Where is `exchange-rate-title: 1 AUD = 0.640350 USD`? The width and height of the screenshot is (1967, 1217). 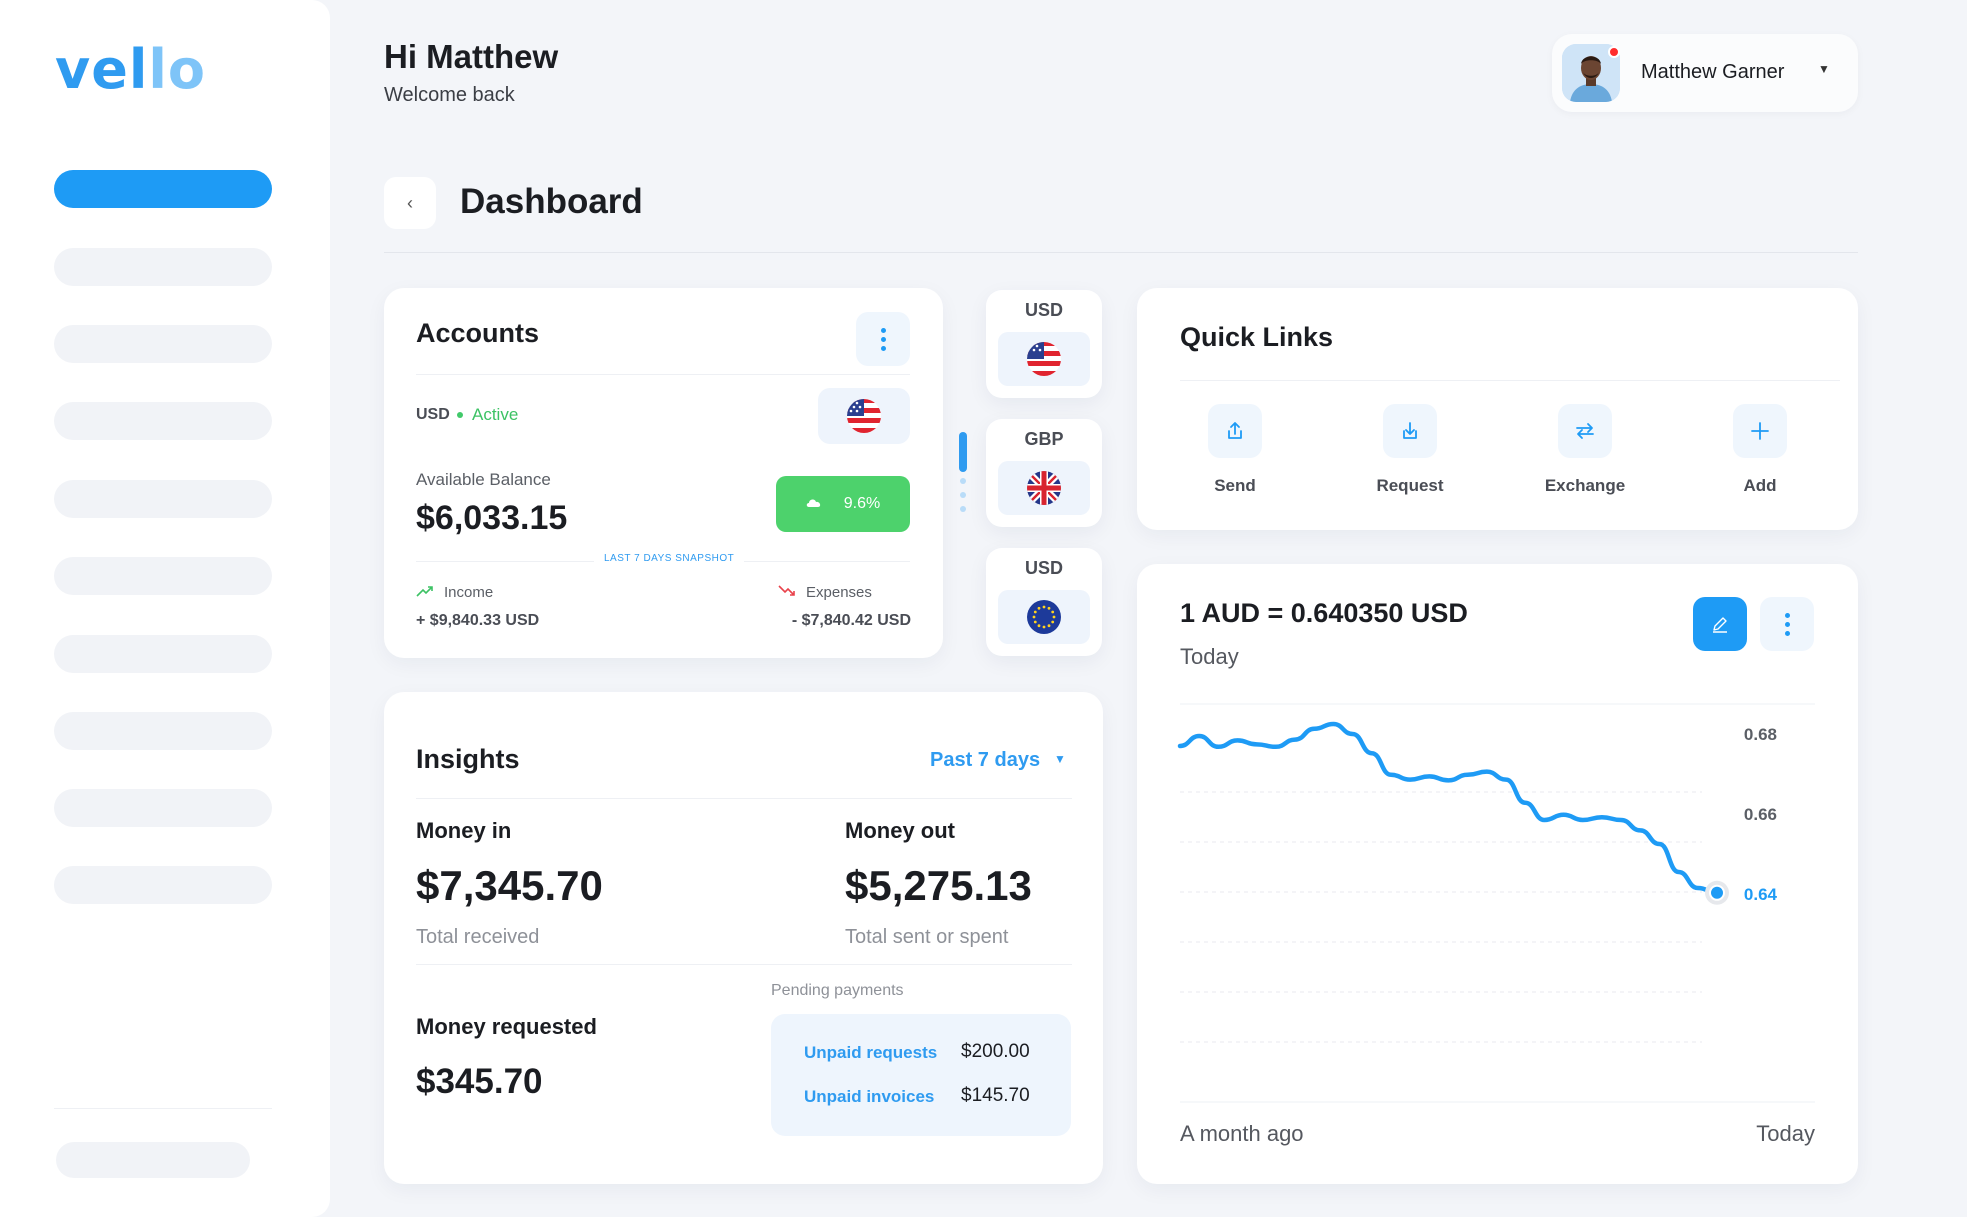 exchange-rate-title: 1 AUD = 0.640350 USD is located at coordinates (1324, 613).